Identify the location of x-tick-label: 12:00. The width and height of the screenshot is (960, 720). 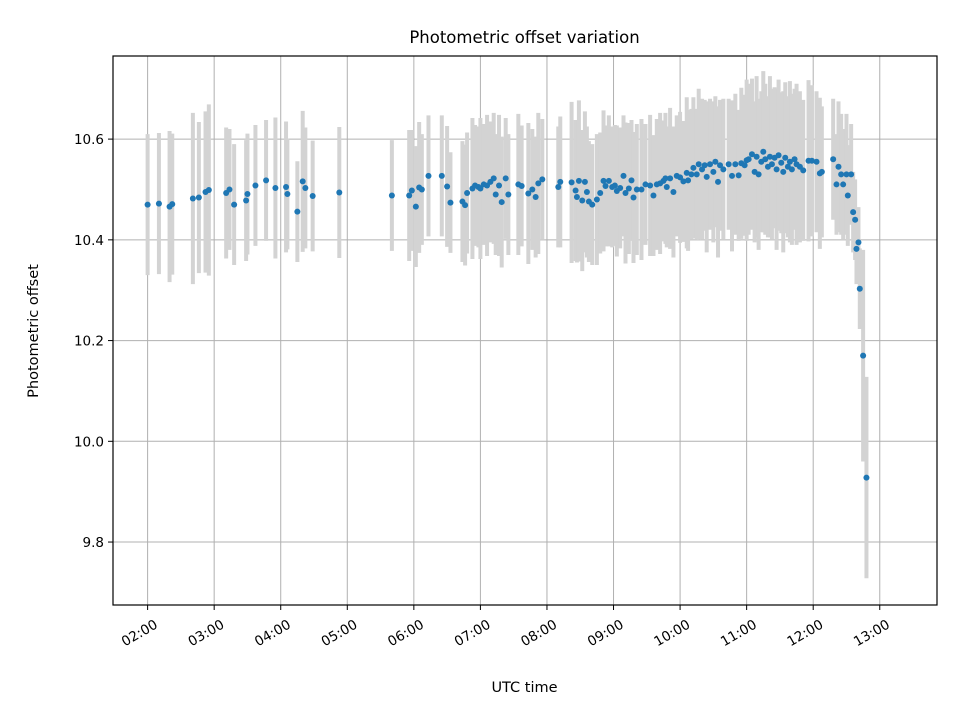
(806, 633).